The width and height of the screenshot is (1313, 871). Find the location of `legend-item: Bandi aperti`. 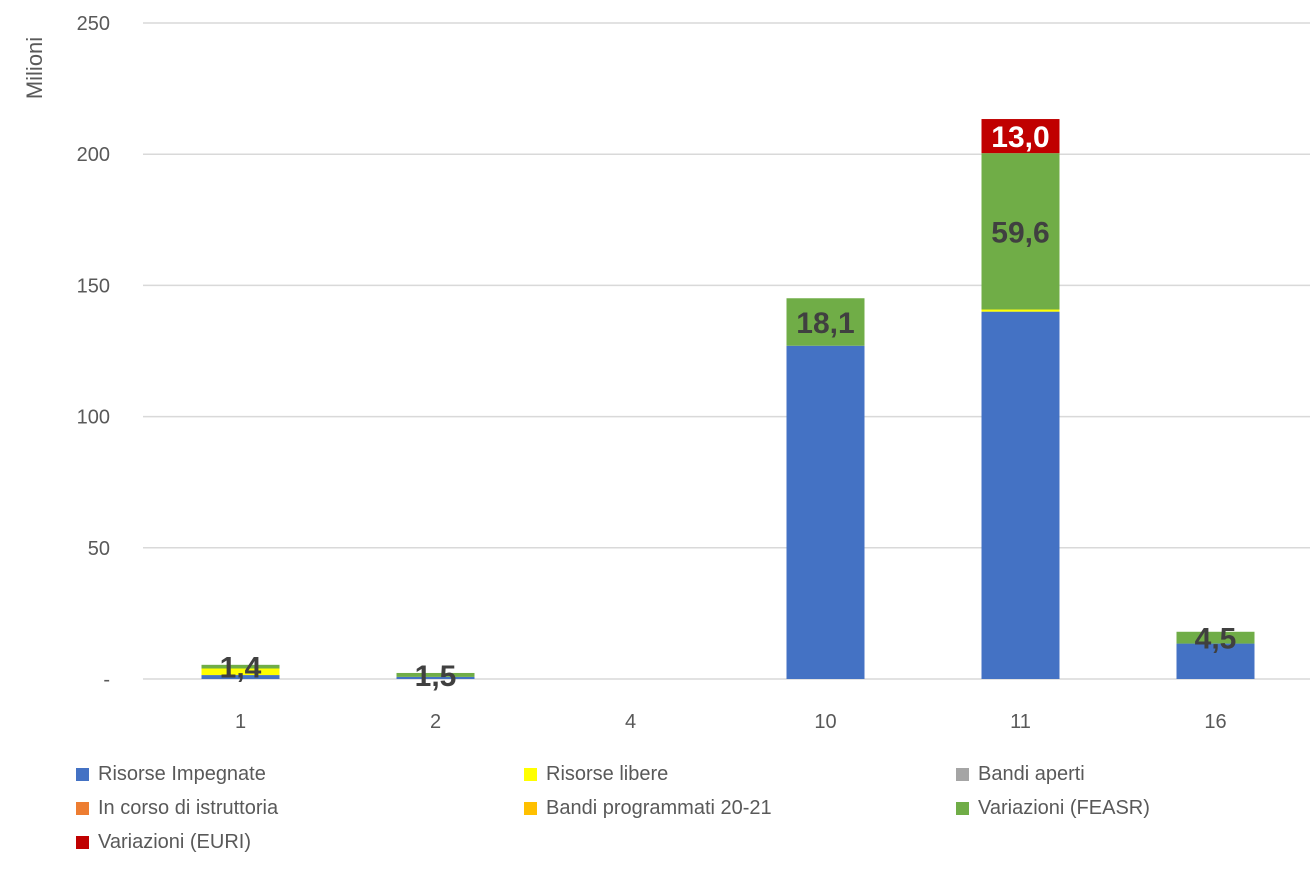

legend-item: Bandi aperti is located at coordinates (1020, 774).